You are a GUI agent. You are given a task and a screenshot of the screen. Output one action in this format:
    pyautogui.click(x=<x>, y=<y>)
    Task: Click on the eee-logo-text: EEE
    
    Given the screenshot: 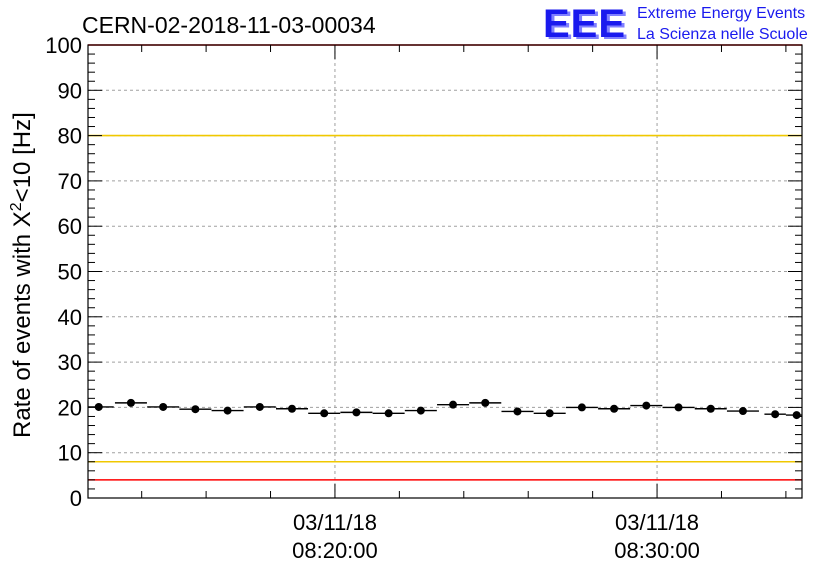 What is the action you would take?
    pyautogui.click(x=584, y=24)
    